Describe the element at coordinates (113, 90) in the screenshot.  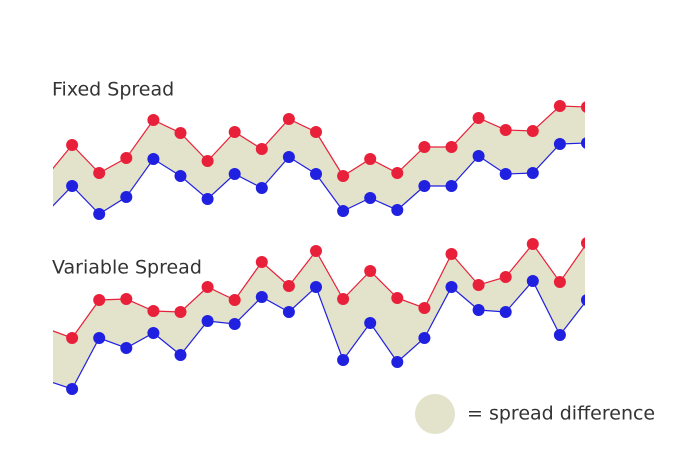
I see `chart-title: Fixed Spread` at that location.